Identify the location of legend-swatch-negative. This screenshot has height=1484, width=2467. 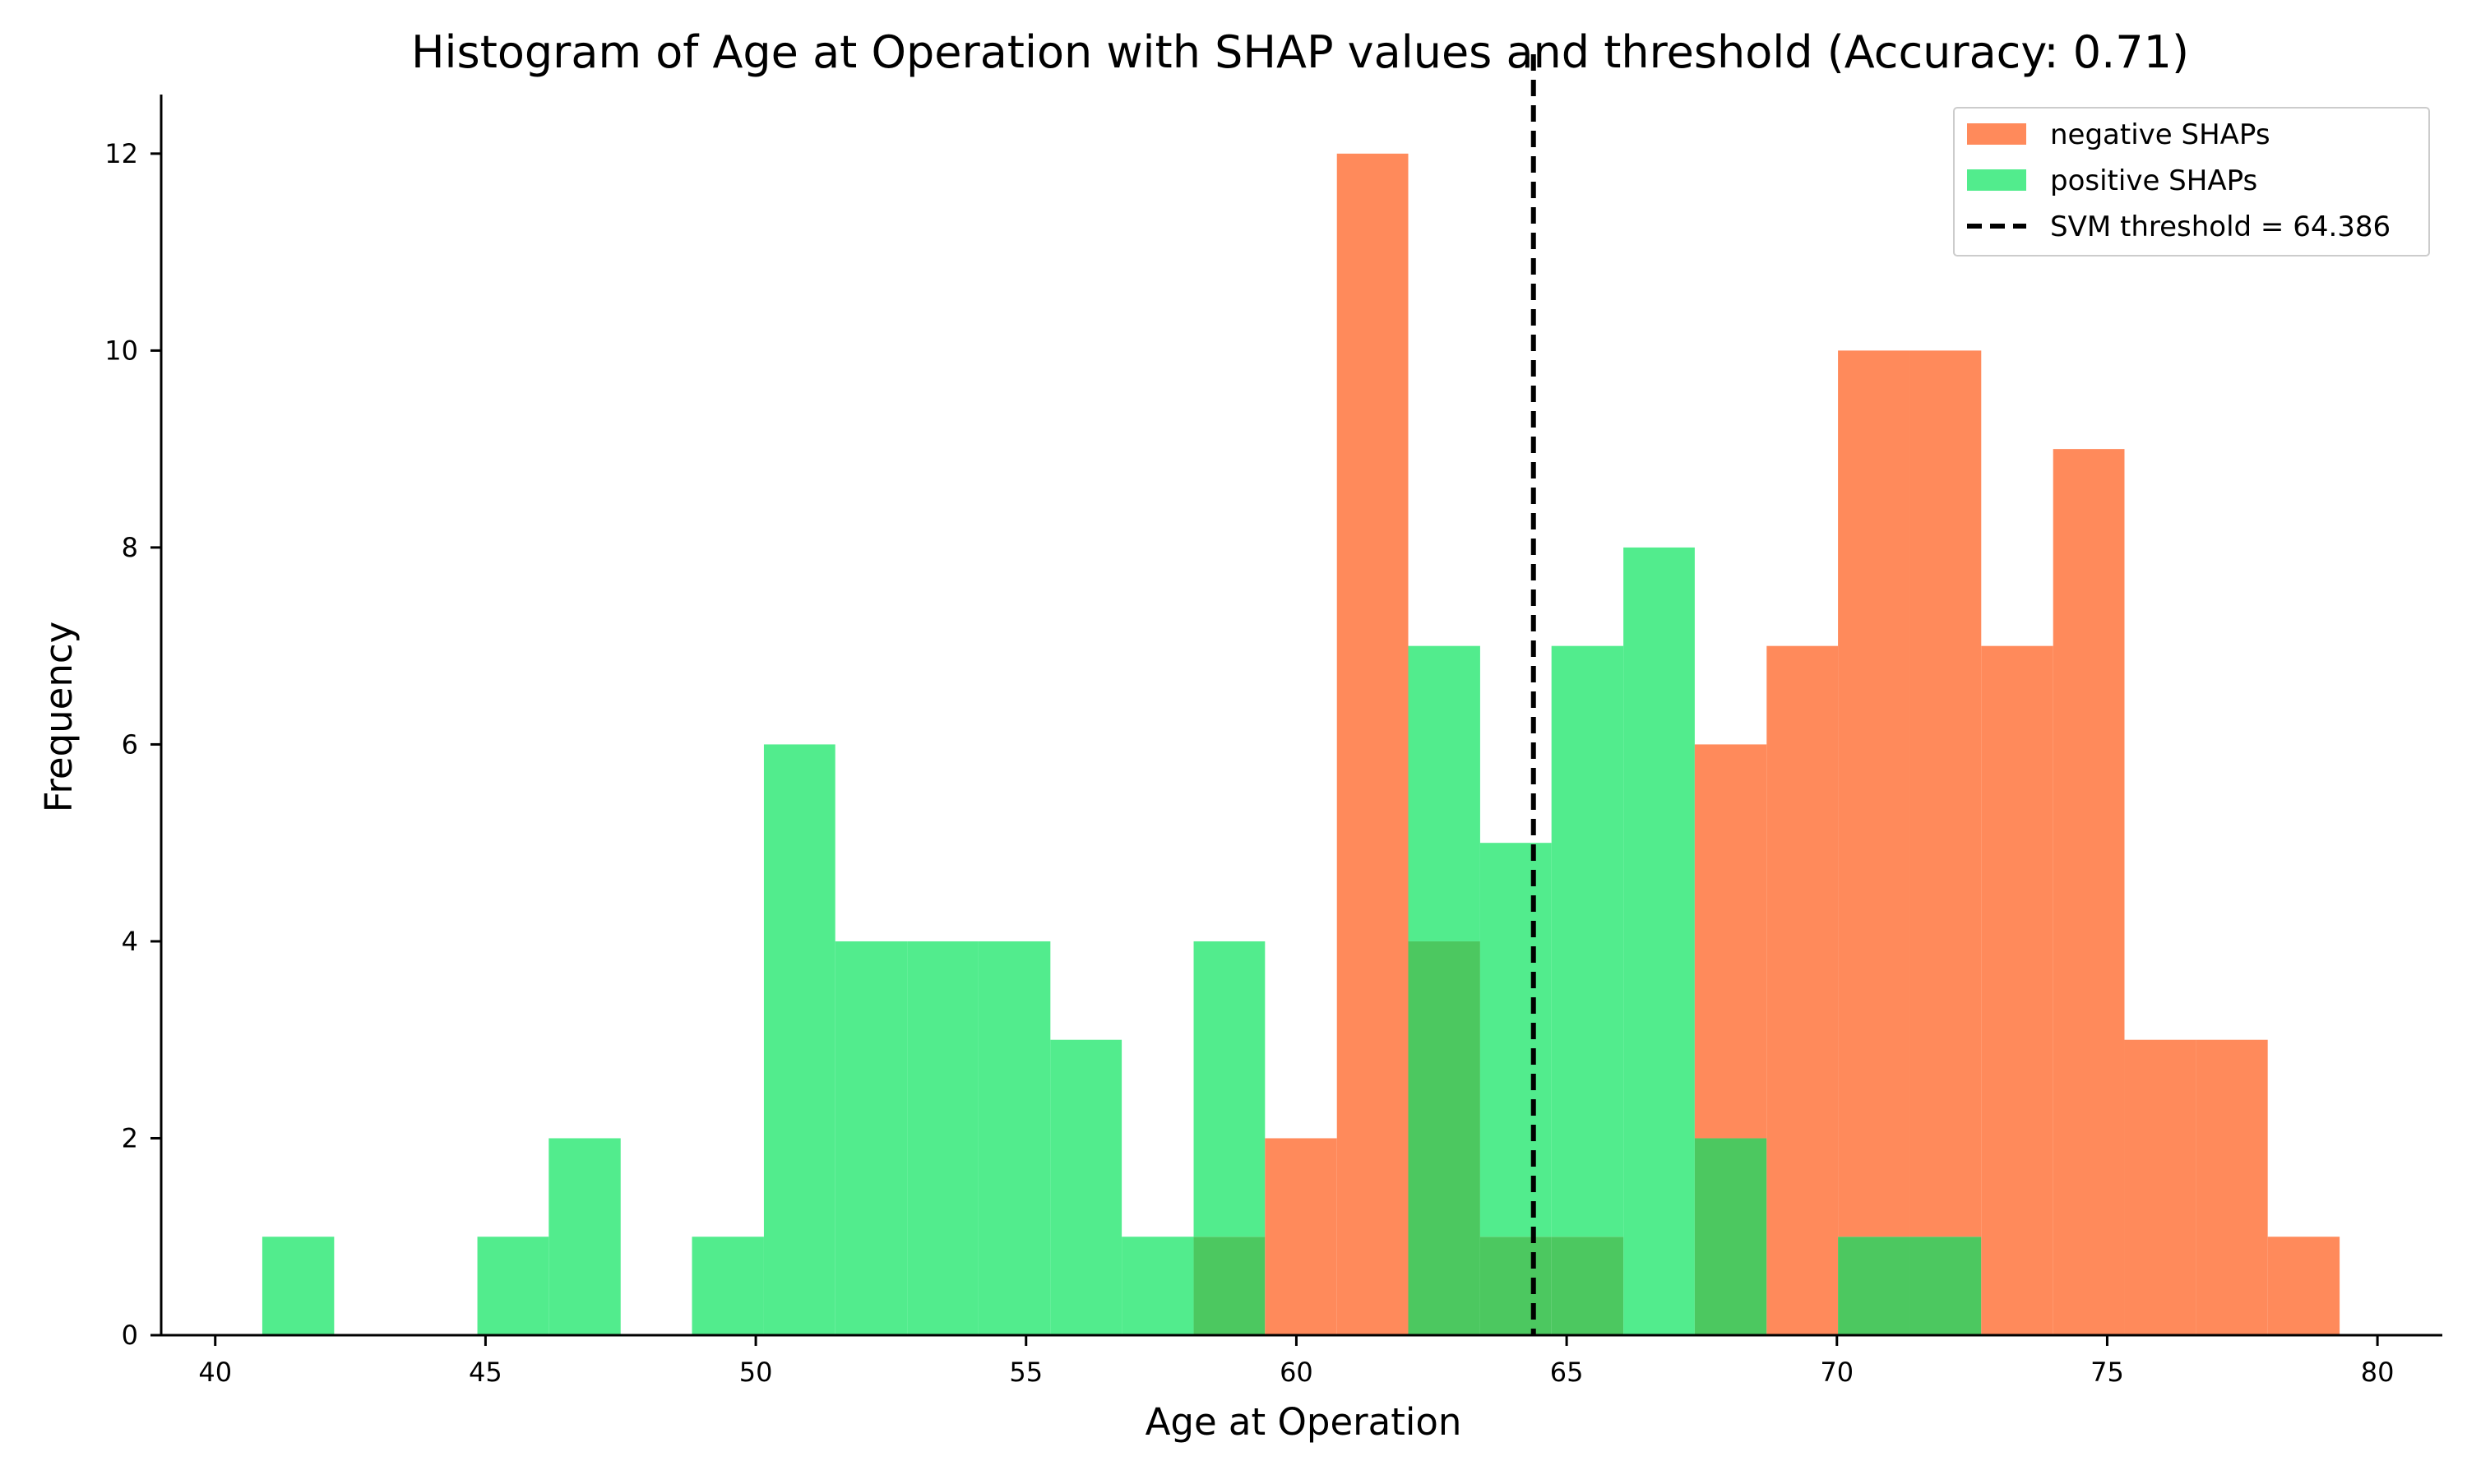
(1997, 134).